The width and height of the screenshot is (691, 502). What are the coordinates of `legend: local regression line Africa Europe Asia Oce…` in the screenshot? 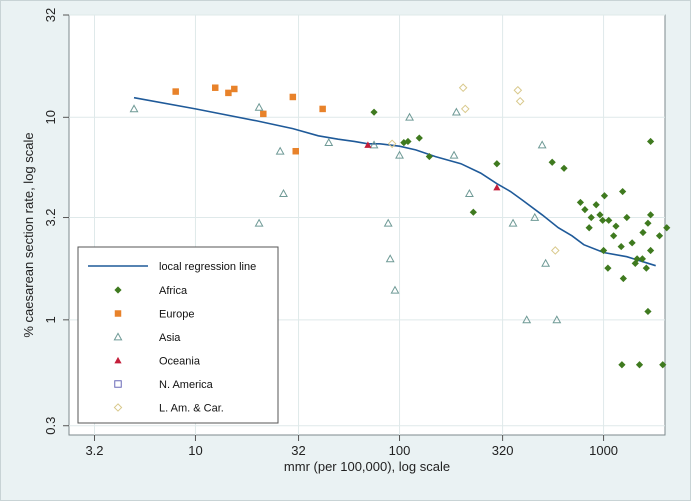 It's located at (178, 335).